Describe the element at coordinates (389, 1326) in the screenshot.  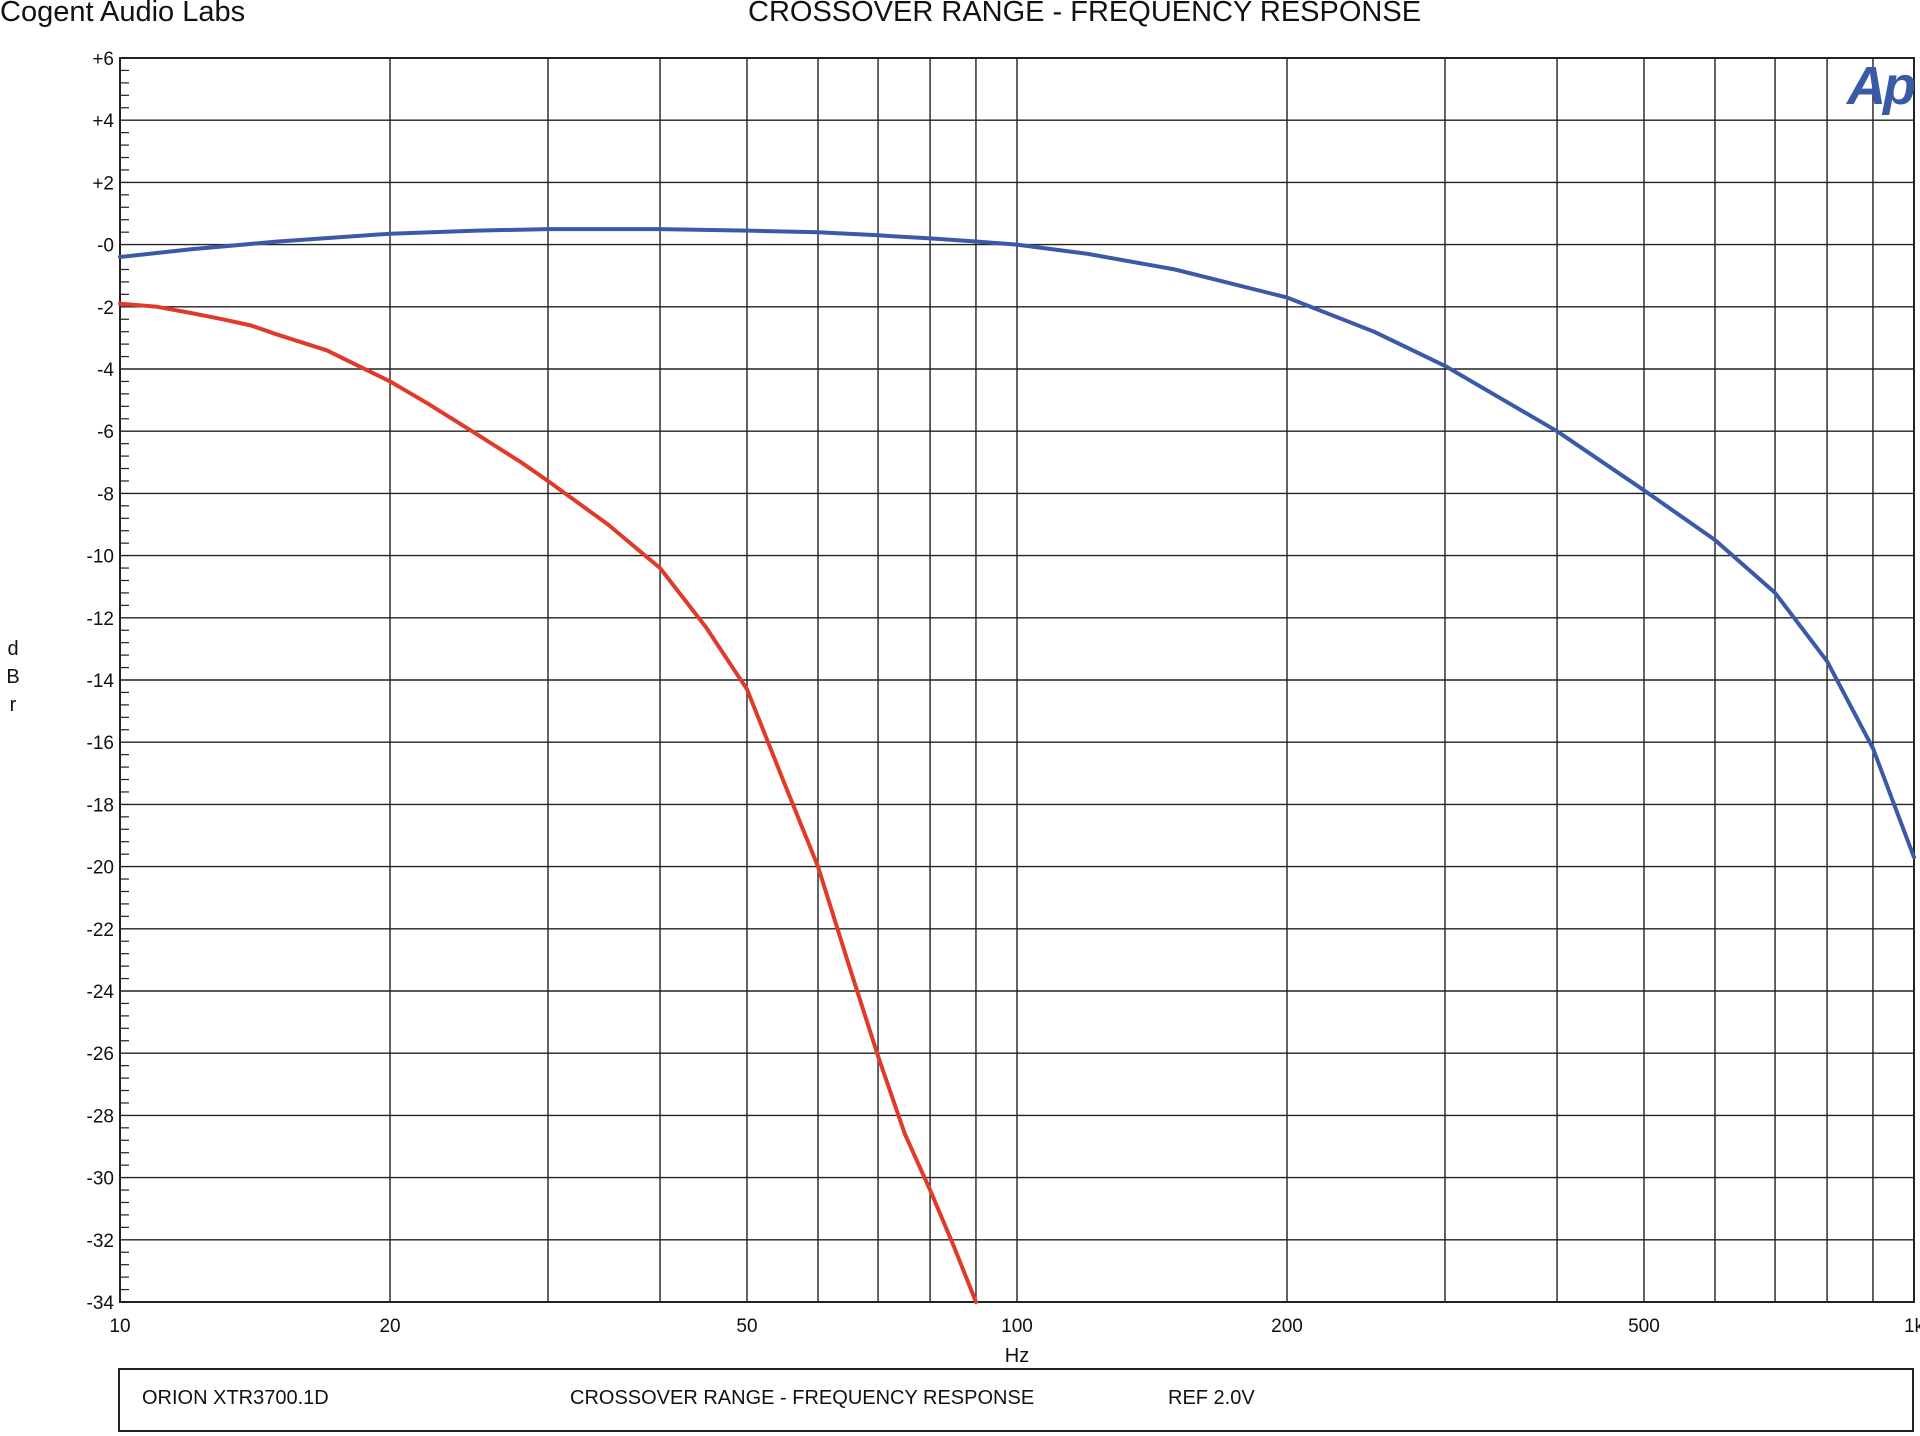
I see `x-tick-label: 20` at that location.